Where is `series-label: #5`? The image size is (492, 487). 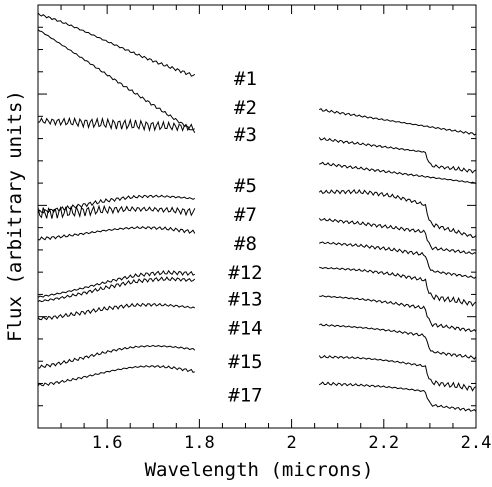 series-label: #5 is located at coordinates (245, 186).